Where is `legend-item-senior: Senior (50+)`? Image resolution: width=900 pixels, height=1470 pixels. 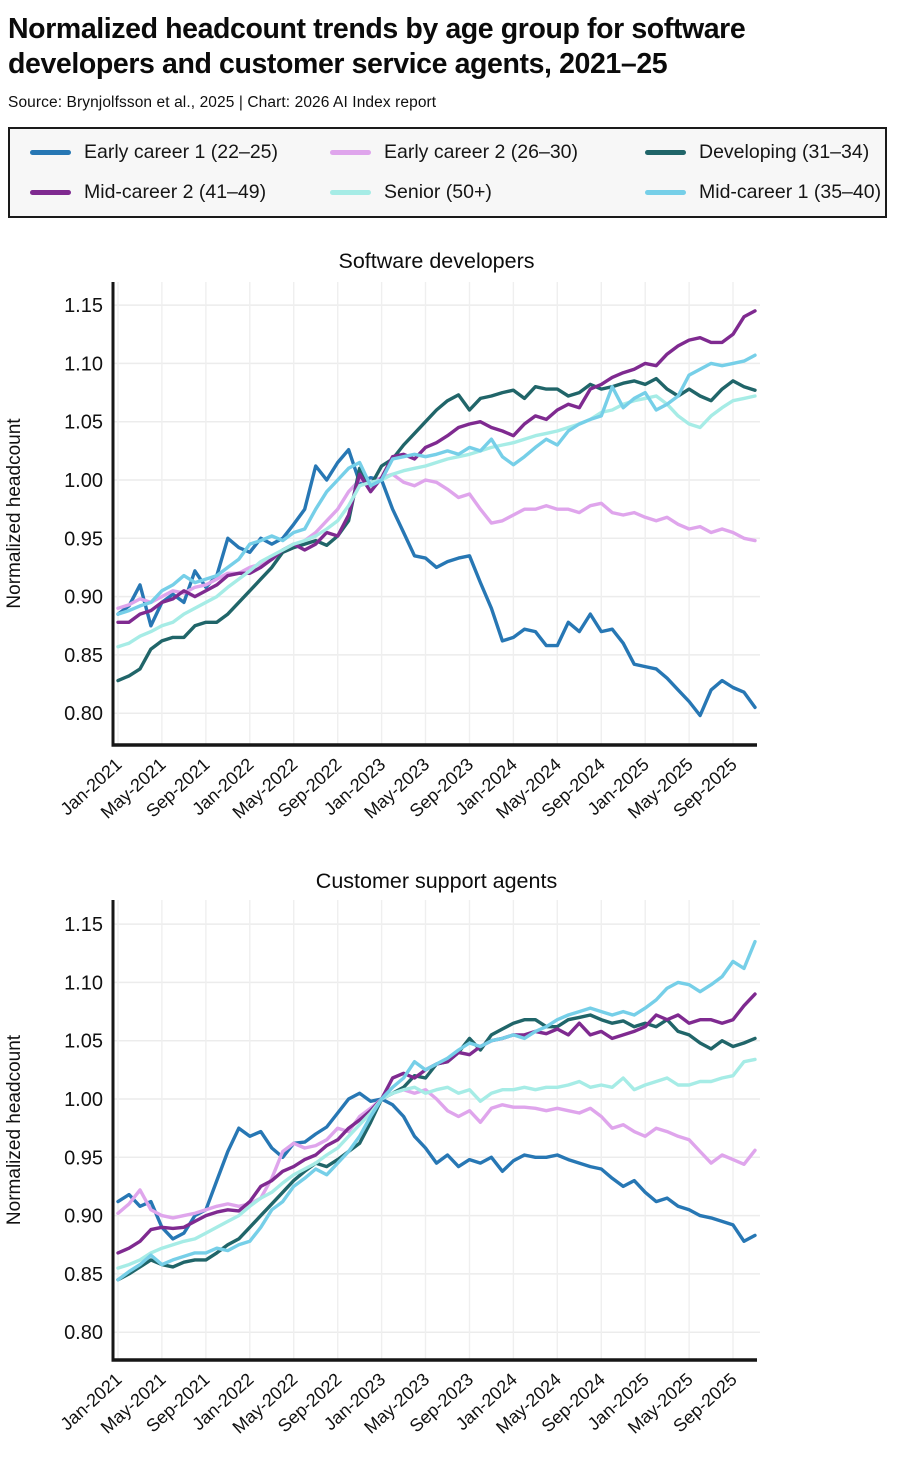 legend-item-senior: Senior (50+) is located at coordinates (487, 192).